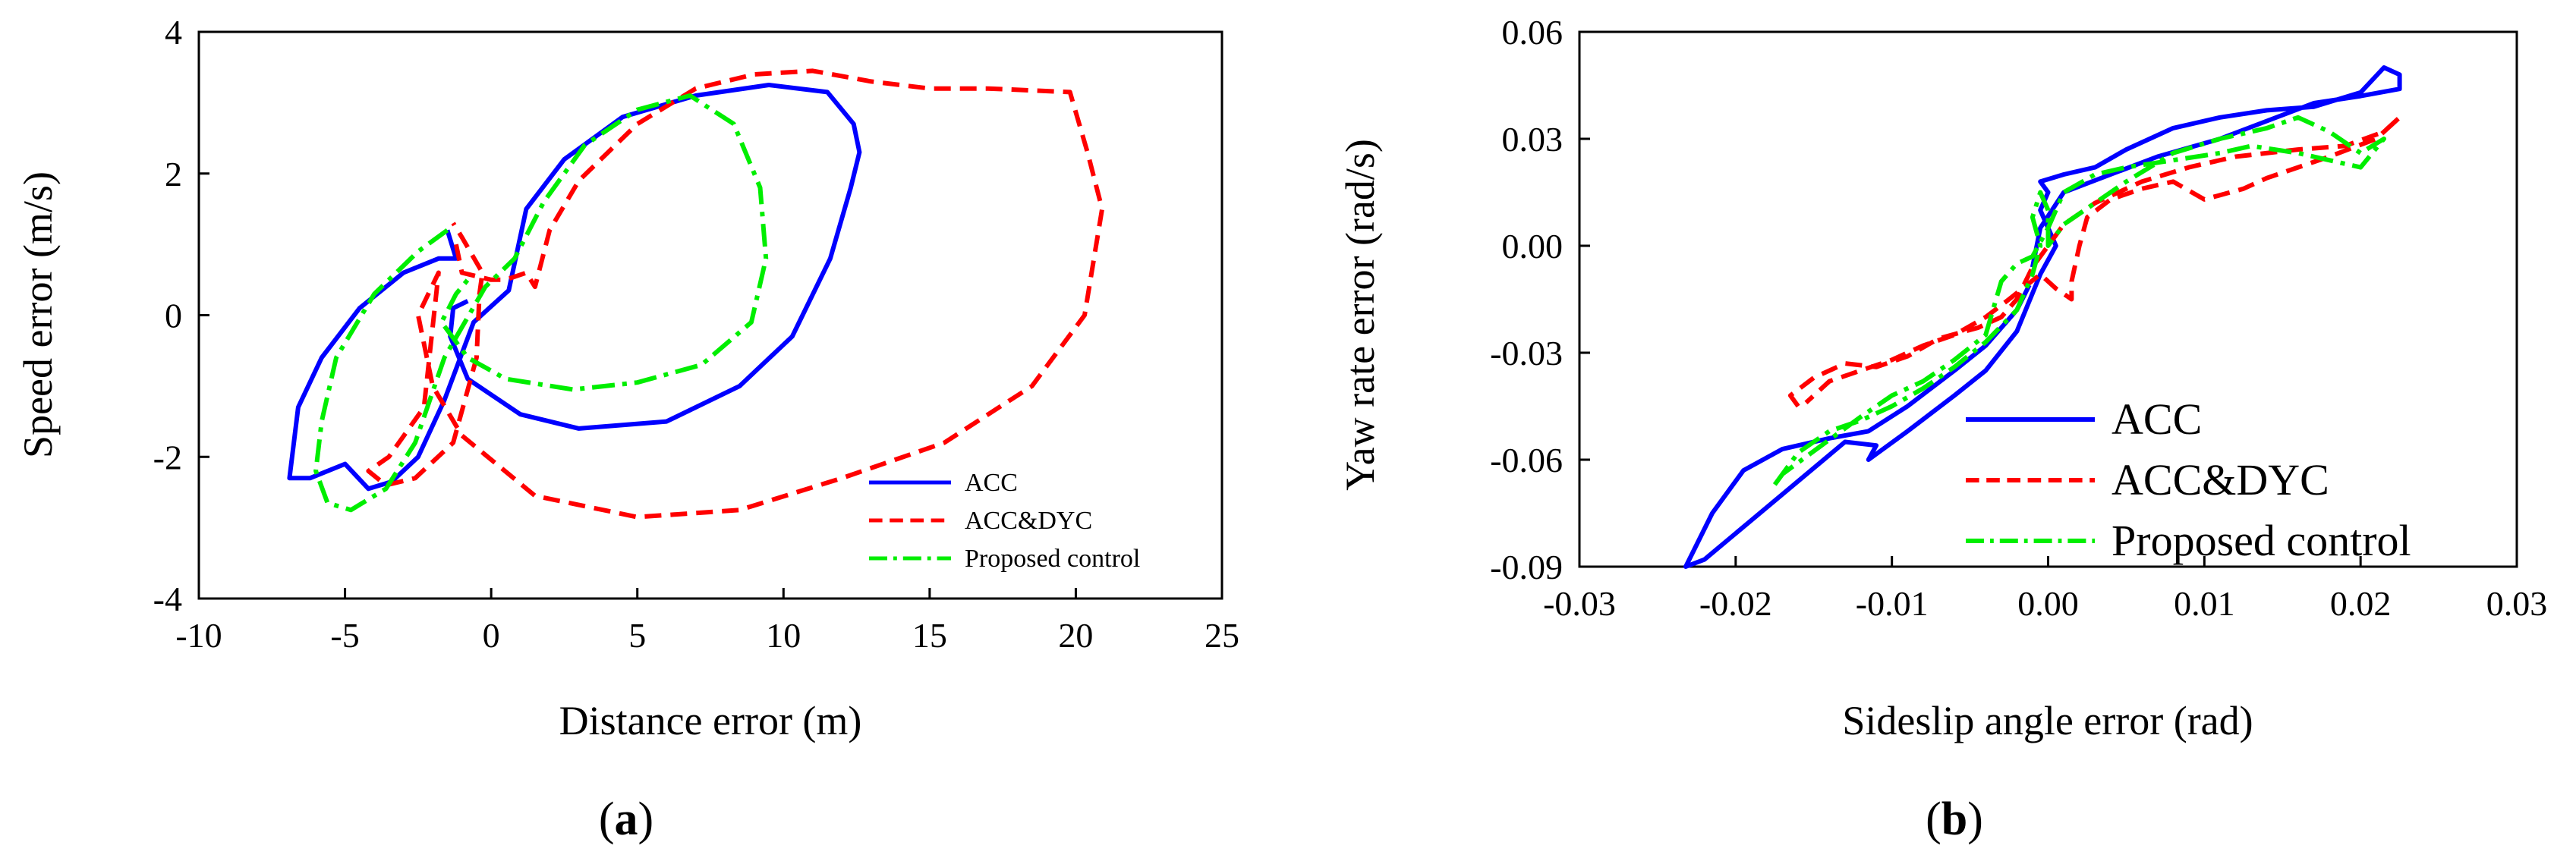  I want to click on chart-b-x-tick-label: 0.03, so click(2517, 603).